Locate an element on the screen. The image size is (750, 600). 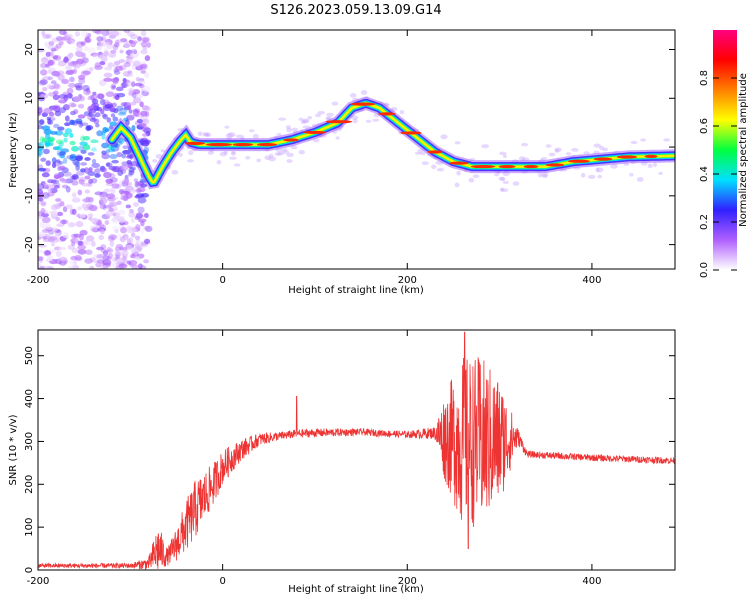
spectrogram-ytick-label: 10 is located at coordinates (29, 98).